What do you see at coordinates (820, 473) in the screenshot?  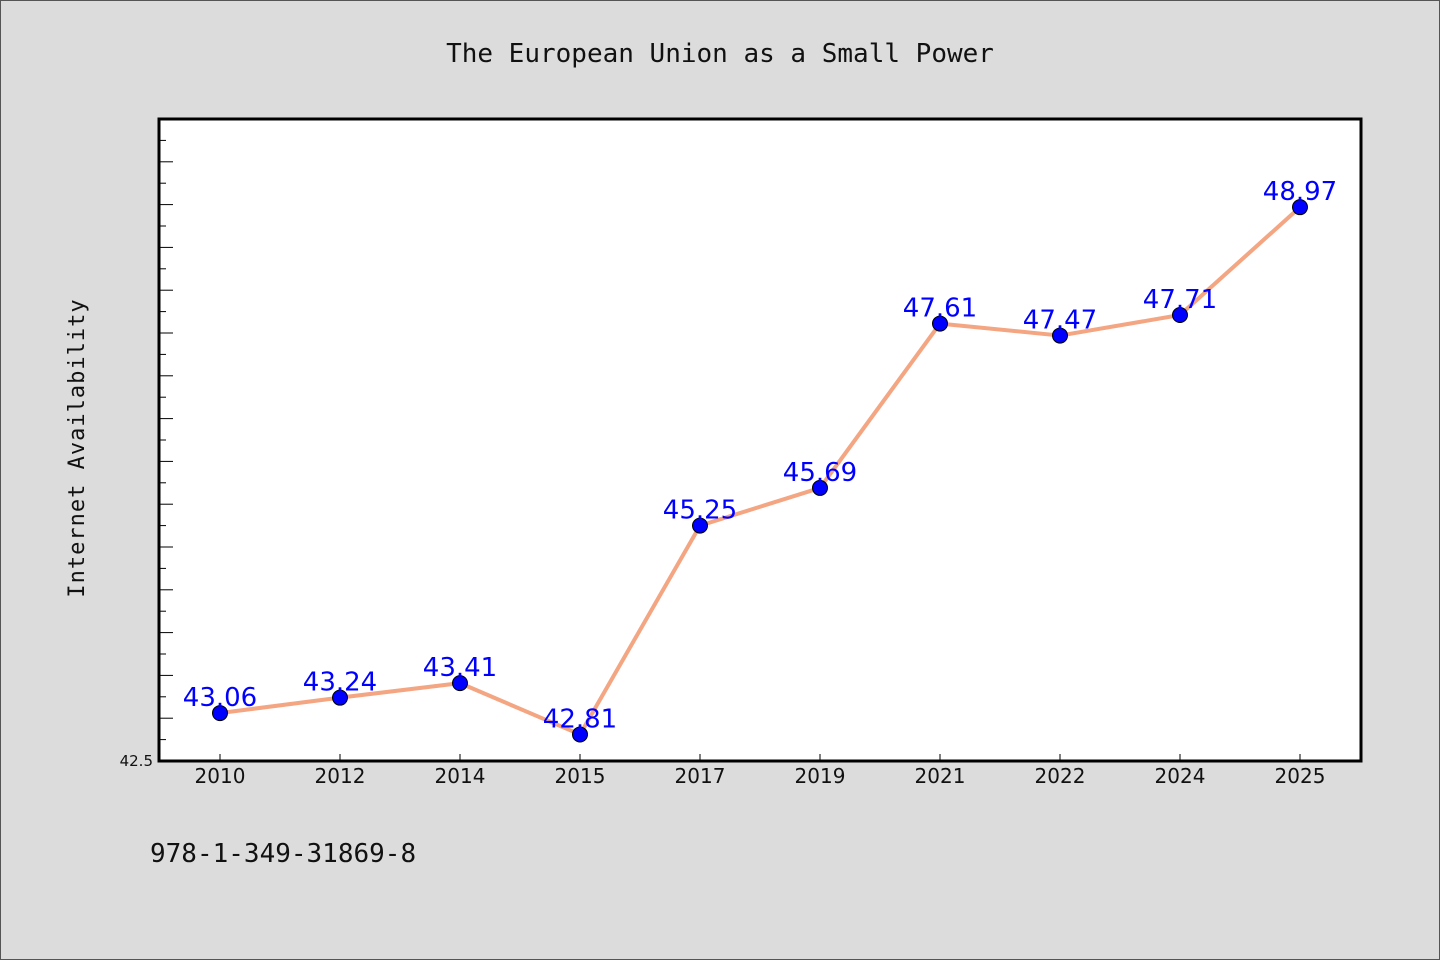 I see `data-label: 45.69` at bounding box center [820, 473].